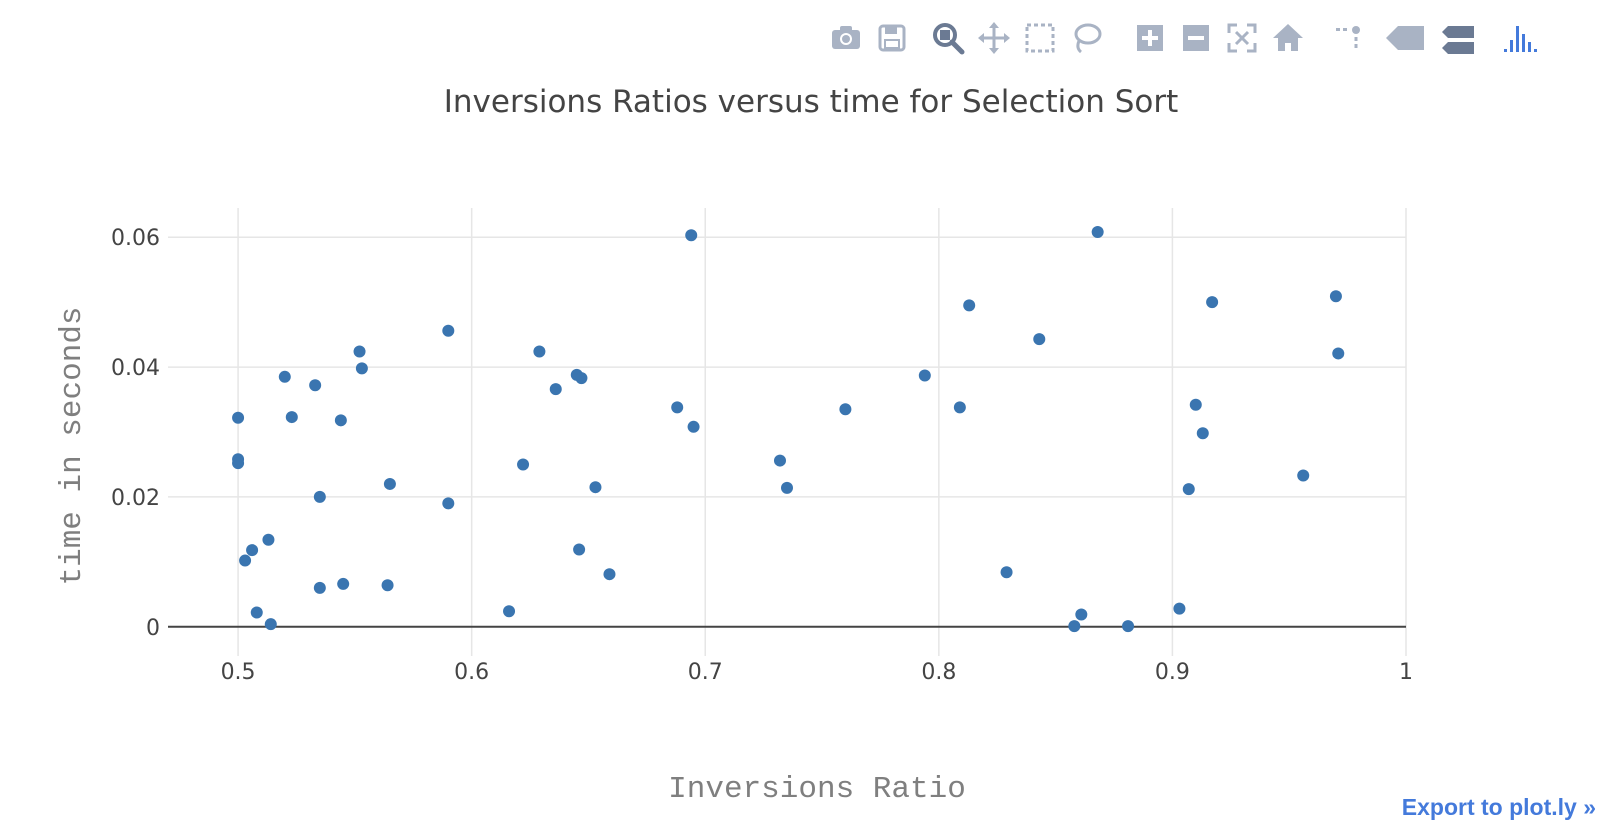 Image resolution: width=1614 pixels, height=836 pixels. Describe the element at coordinates (1040, 38) in the screenshot. I see `box-select-icon` at that location.